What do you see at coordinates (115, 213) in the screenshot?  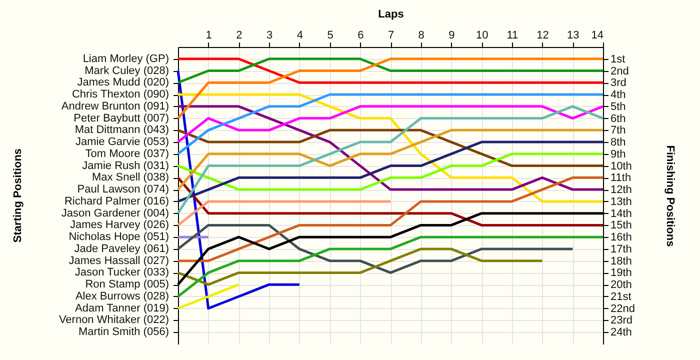 I see `text: Jason Gardener (004)` at bounding box center [115, 213].